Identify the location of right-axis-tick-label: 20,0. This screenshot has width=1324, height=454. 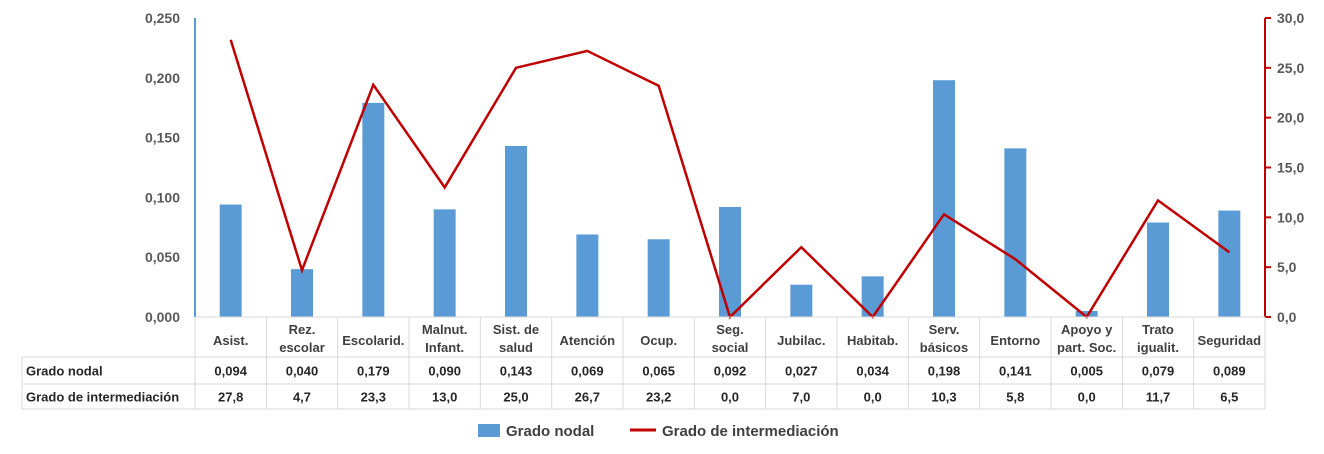
(1290, 118).